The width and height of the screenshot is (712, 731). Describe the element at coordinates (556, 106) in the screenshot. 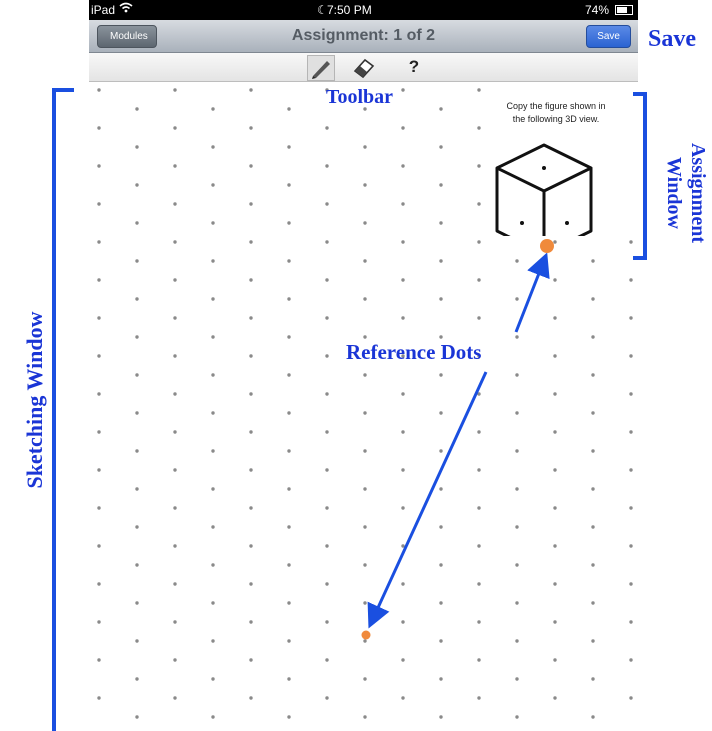

I see `prompt-line-1: Copy the figure shown in` at that location.